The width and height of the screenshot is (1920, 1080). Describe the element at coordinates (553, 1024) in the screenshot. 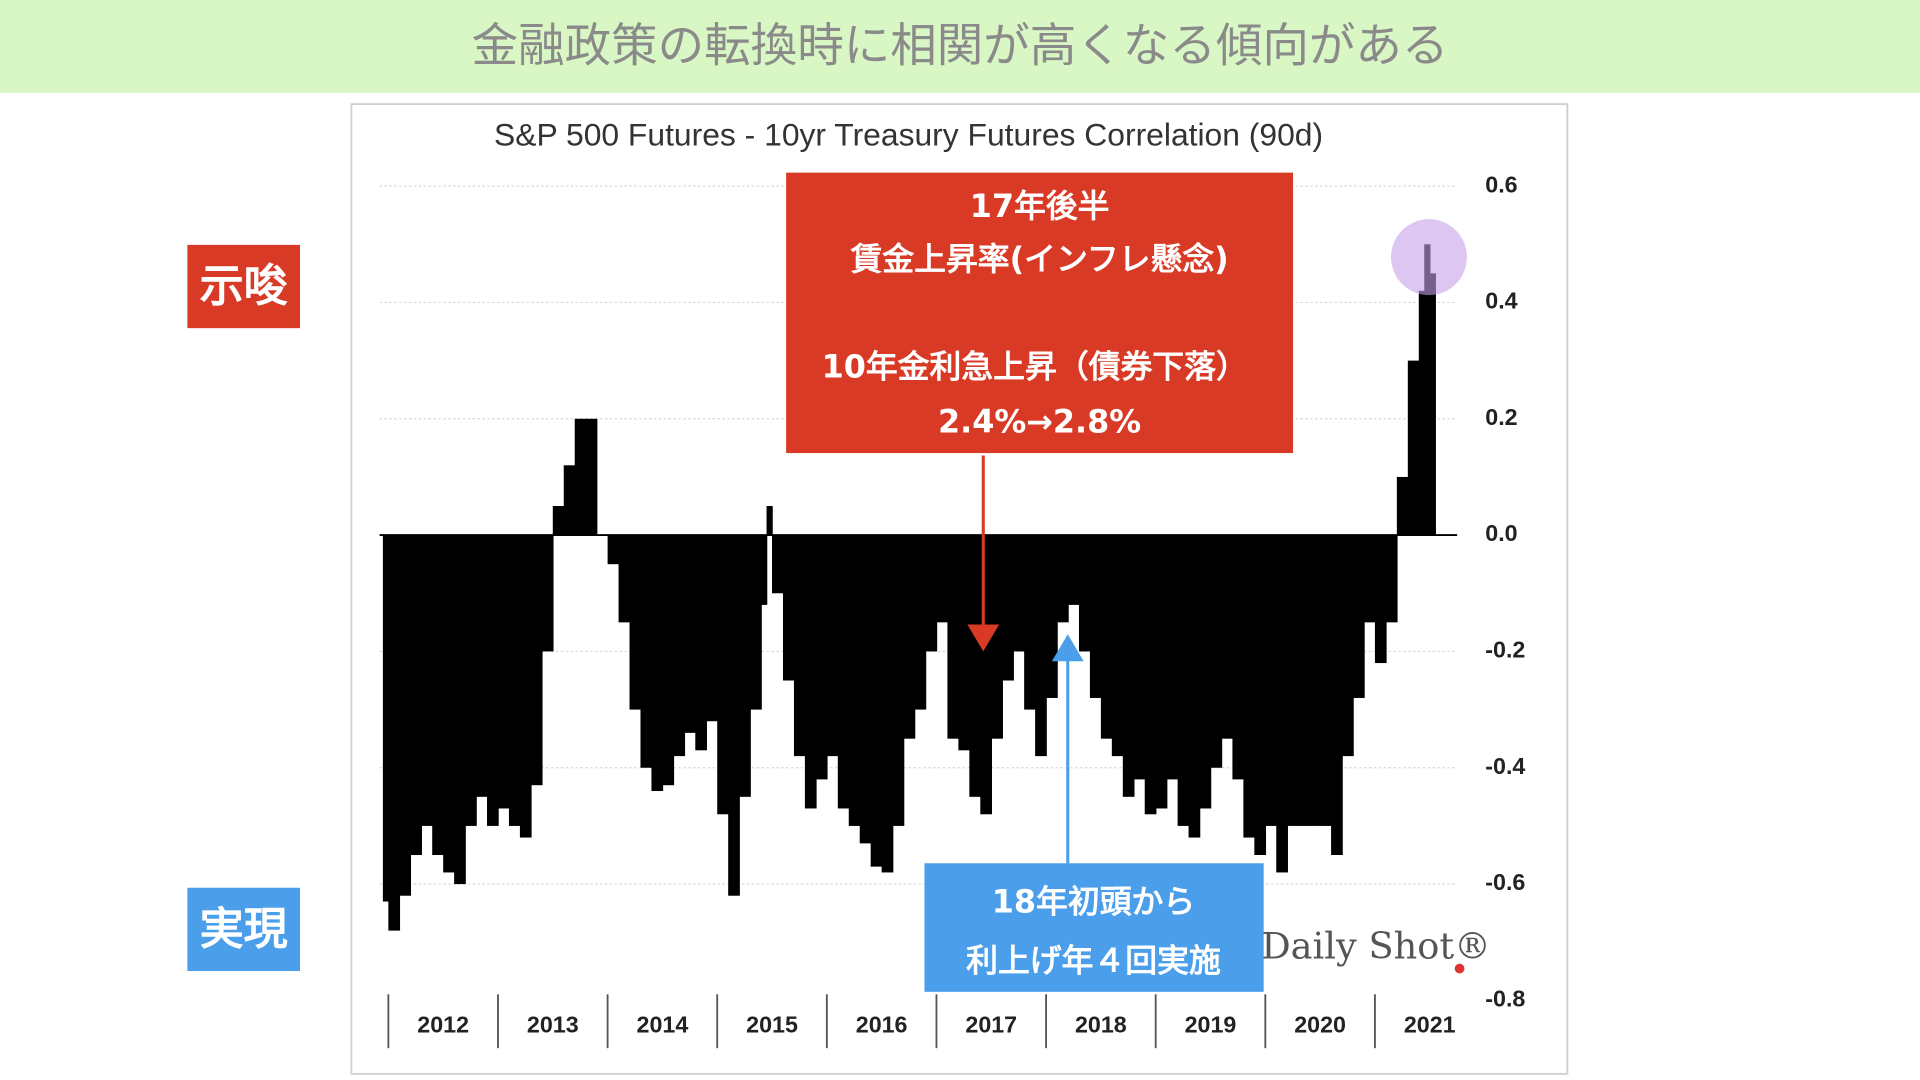

I see `x-tick-label: 2013` at that location.